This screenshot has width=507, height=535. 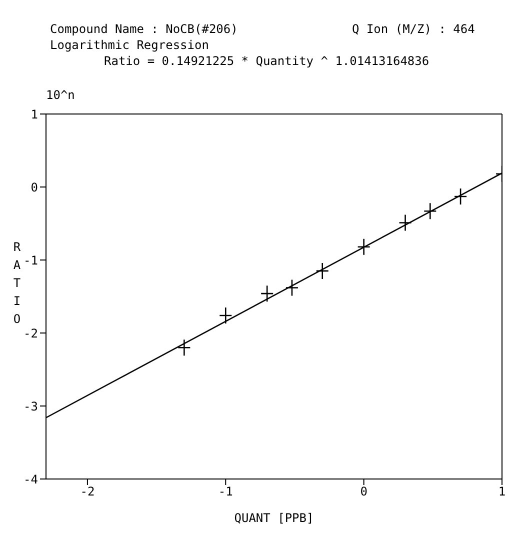 What do you see at coordinates (31, 333) in the screenshot?
I see `y-tick-label: -2` at bounding box center [31, 333].